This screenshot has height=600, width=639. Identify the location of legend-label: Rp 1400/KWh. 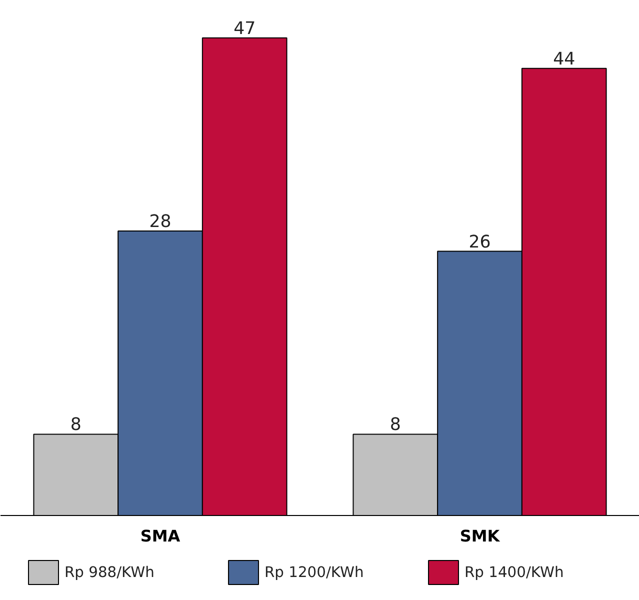
(514, 572).